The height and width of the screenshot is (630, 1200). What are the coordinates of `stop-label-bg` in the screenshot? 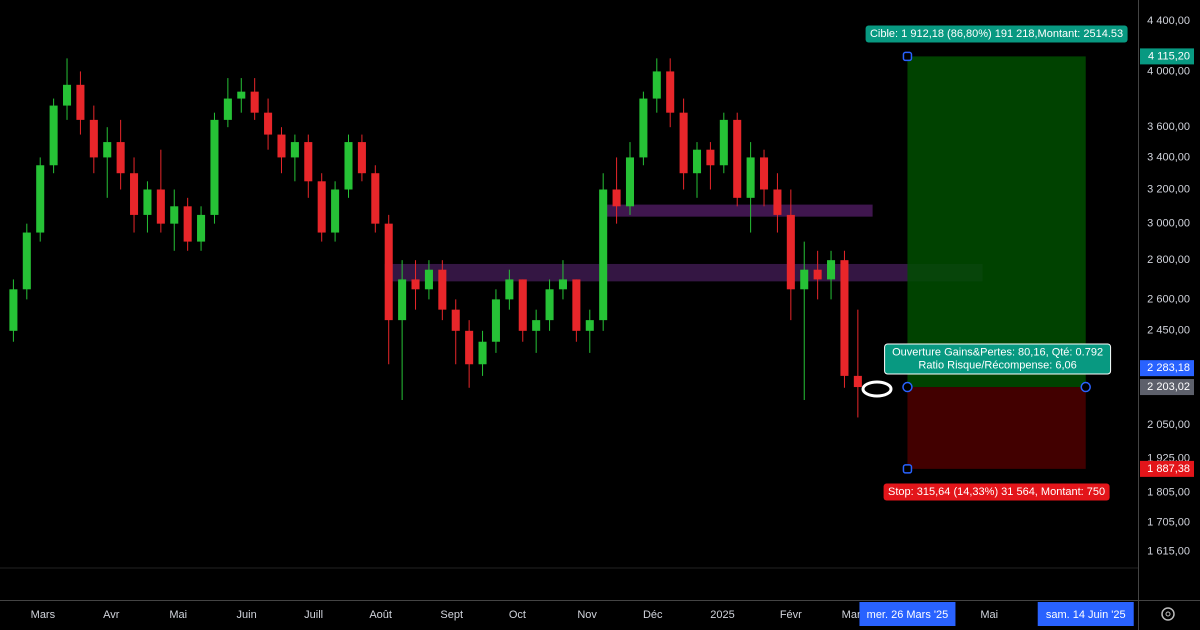 It's located at (996, 492).